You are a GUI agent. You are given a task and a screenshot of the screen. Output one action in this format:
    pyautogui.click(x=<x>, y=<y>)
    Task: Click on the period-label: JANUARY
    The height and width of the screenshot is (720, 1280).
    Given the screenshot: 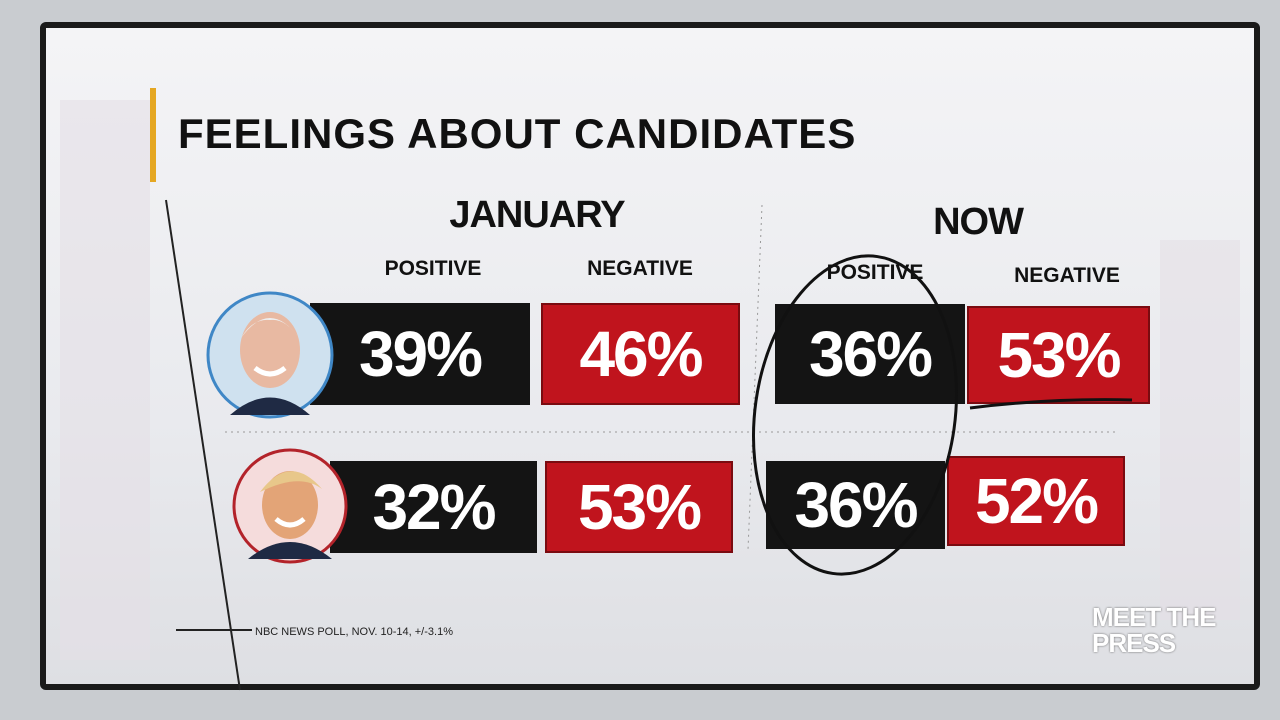 What is the action you would take?
    pyautogui.click(x=537, y=215)
    